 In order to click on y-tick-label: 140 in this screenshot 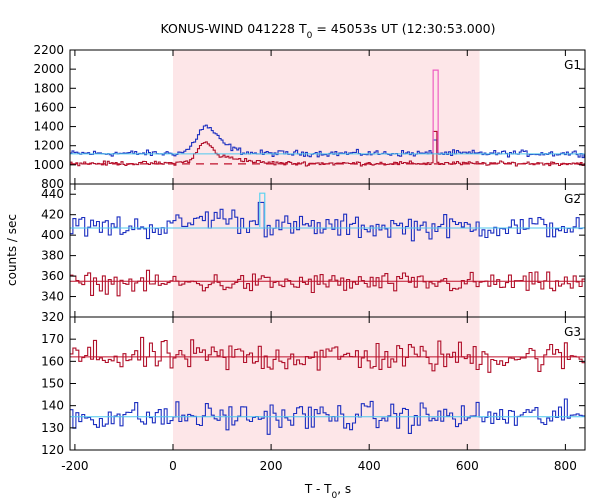, I will do `click(52, 406)`.